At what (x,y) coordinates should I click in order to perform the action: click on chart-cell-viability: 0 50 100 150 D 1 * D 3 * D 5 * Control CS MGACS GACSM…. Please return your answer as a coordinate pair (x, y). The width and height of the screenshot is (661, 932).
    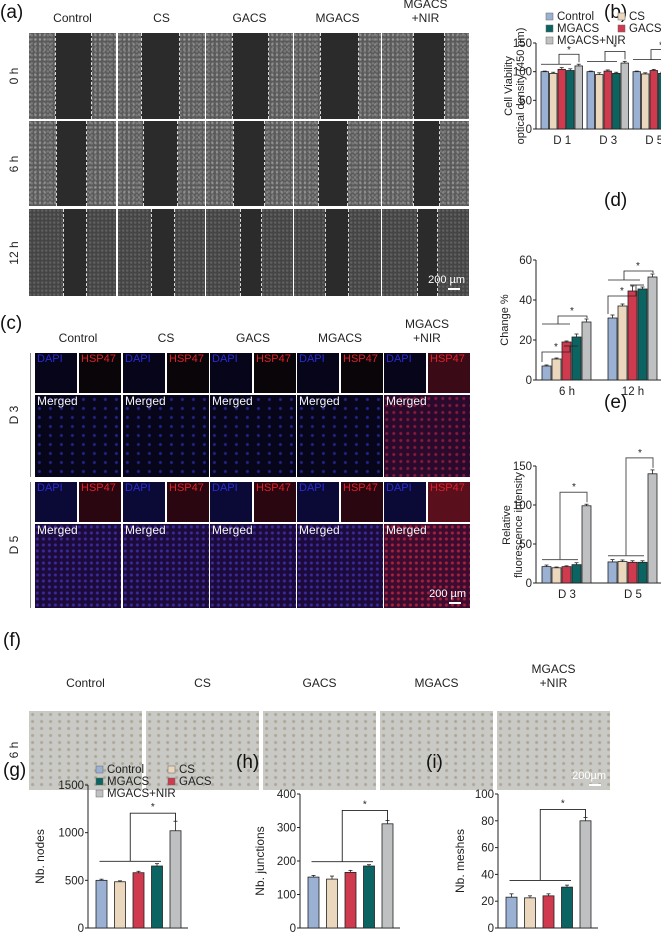
    Looking at the image, I should click on (582, 79).